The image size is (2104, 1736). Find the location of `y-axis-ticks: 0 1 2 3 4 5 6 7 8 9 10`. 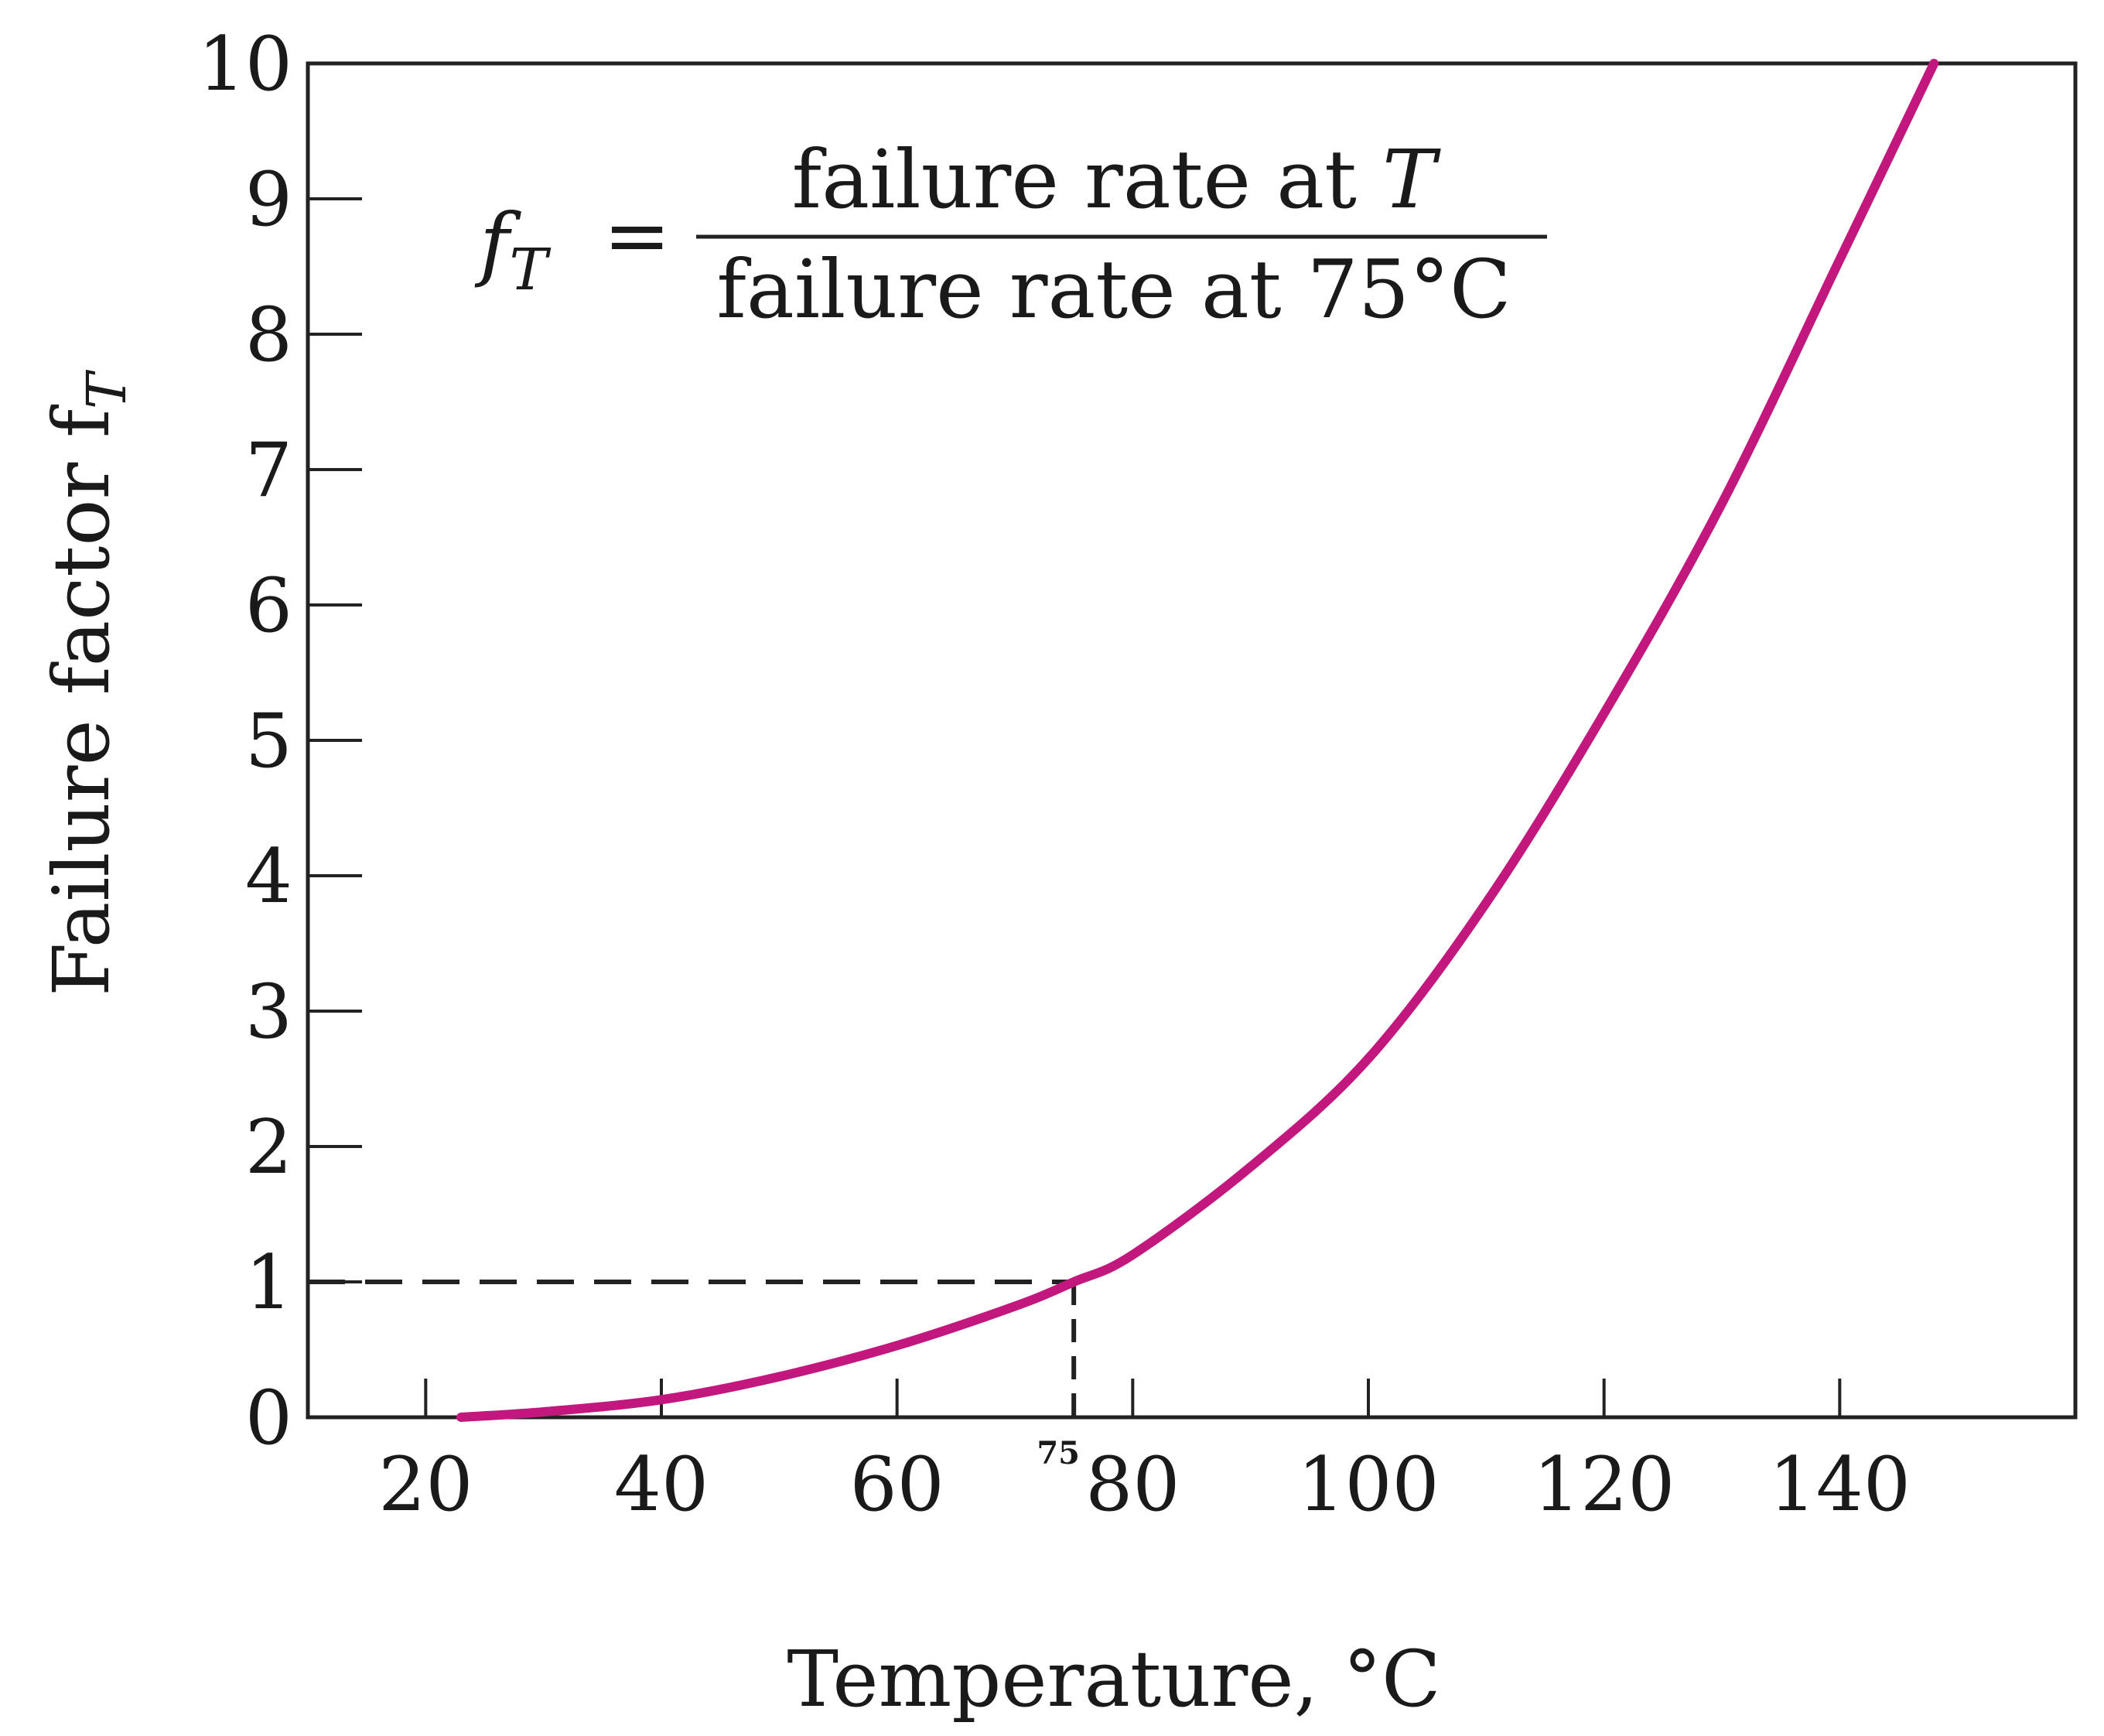

y-axis-ticks: 0 1 2 3 4 5 6 7 8 9 10 is located at coordinates (280, 741).